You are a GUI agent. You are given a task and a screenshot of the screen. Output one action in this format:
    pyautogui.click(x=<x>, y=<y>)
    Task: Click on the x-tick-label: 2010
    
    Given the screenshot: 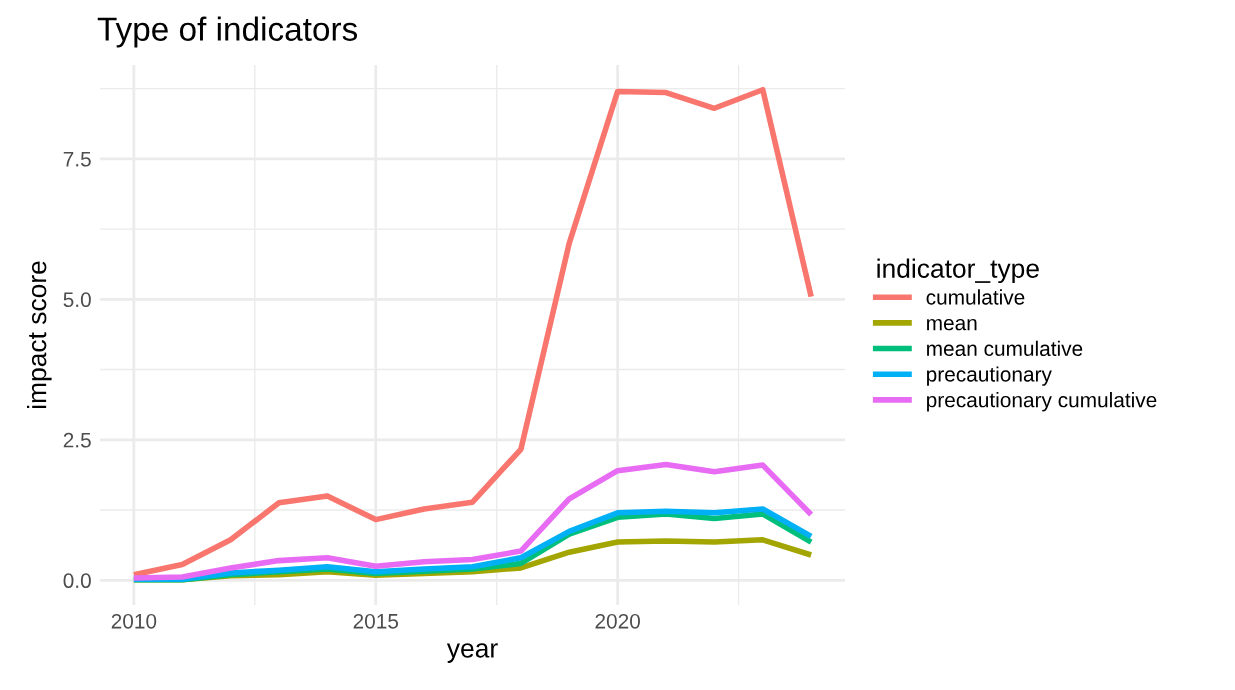 What is the action you would take?
    pyautogui.click(x=134, y=621)
    